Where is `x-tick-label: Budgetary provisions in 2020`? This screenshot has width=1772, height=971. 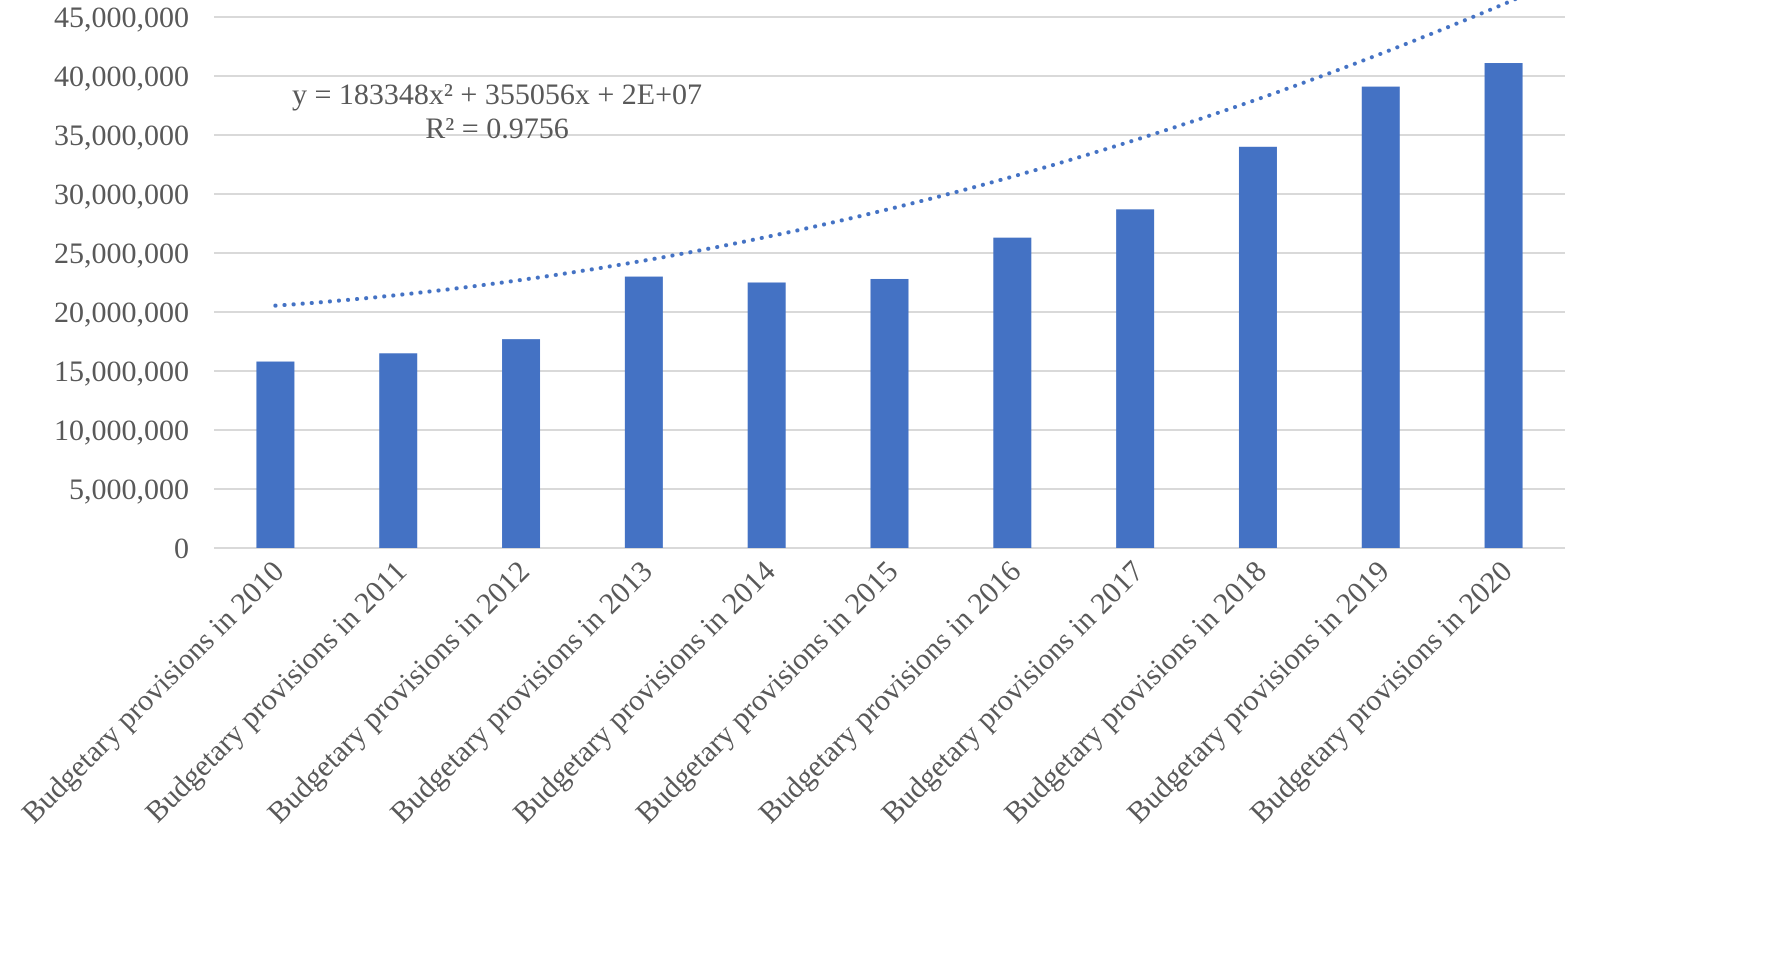
x-tick-label: Budgetary provisions in 2020 is located at coordinates (1381, 692).